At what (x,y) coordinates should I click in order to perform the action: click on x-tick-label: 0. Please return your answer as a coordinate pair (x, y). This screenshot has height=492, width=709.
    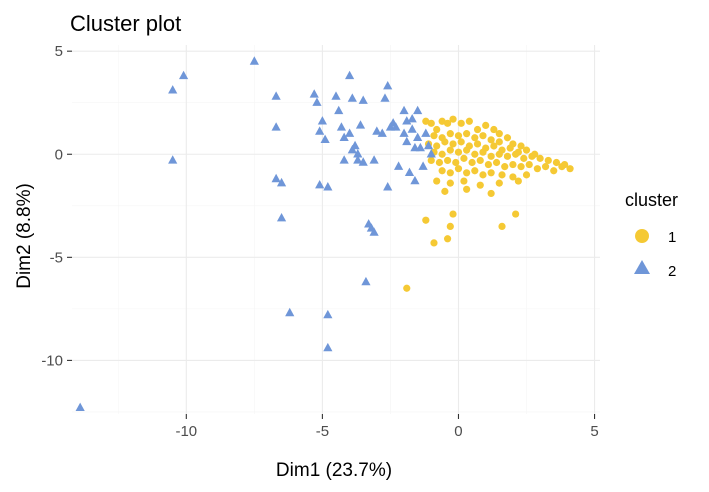
    Looking at the image, I should click on (458, 431).